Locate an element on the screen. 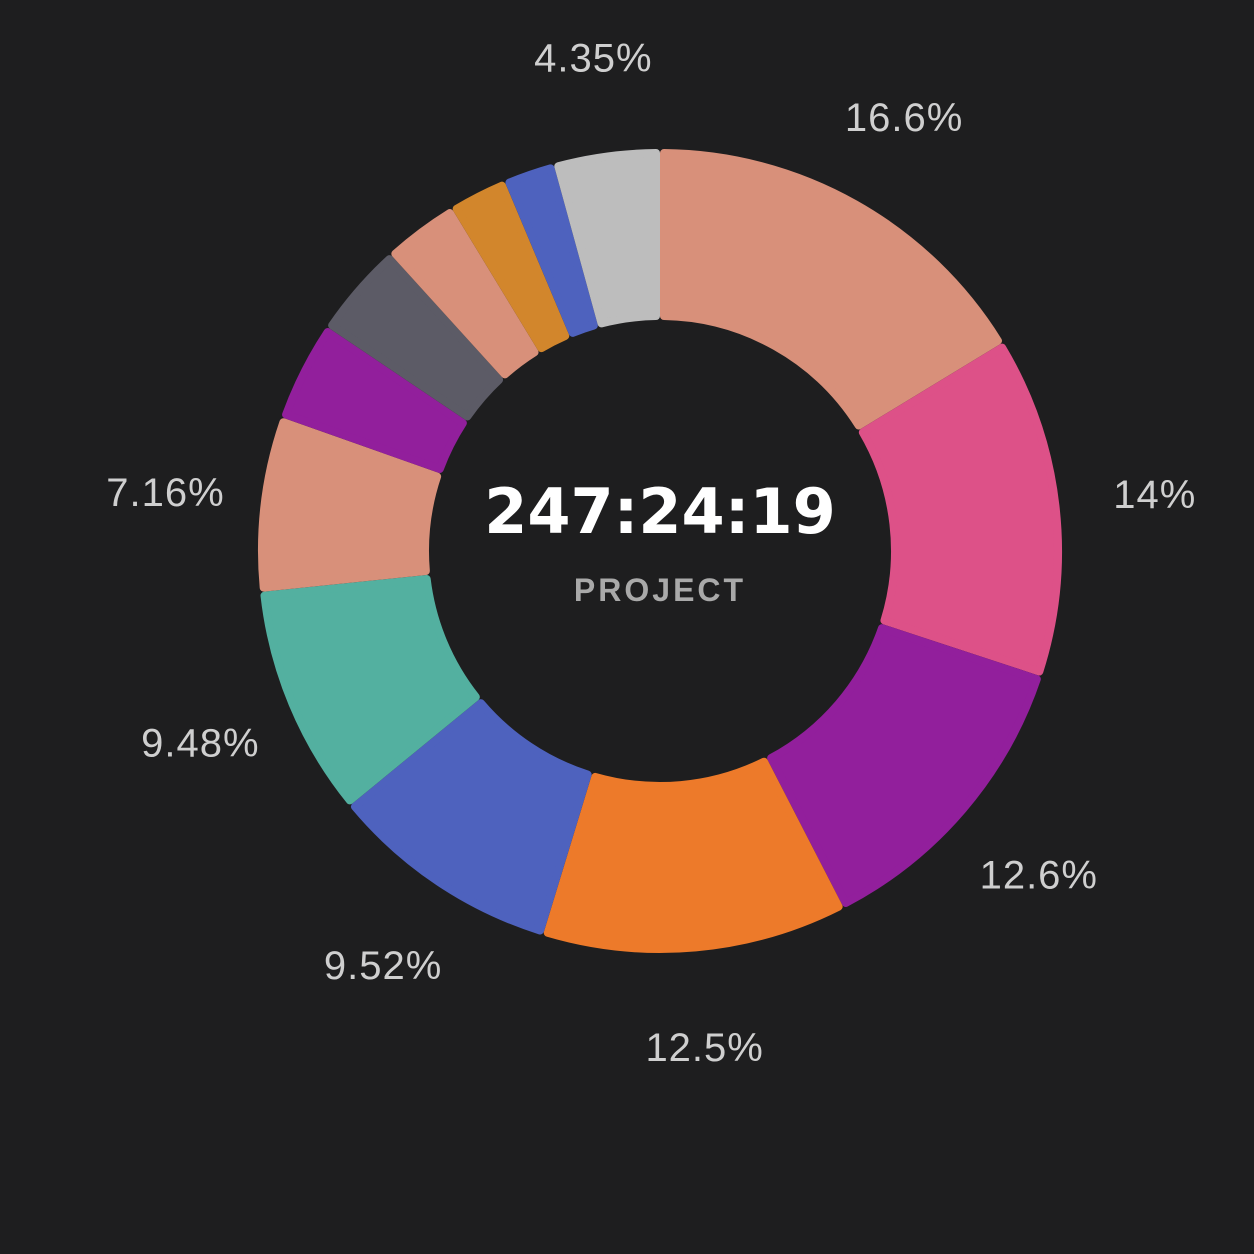 The image size is (1254, 1254). slice-label-6: 9.48% is located at coordinates (200, 744).